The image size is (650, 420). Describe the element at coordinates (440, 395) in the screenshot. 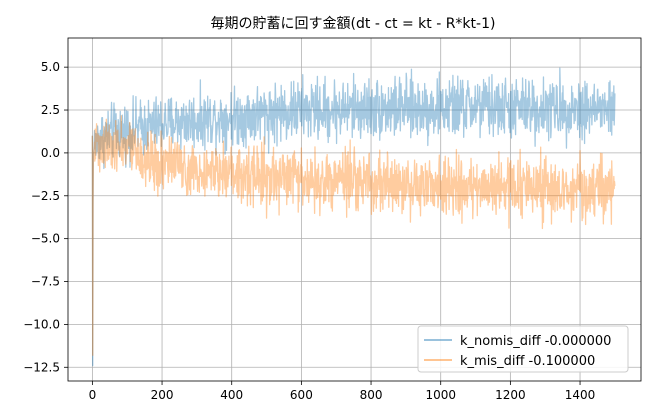

I see `x-tick-label: 1000` at that location.